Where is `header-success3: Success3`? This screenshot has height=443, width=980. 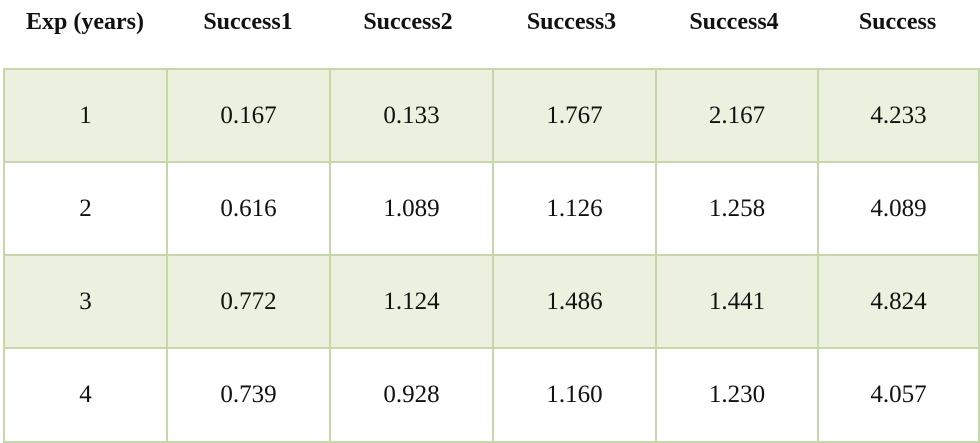
header-success3: Success3 is located at coordinates (571, 22).